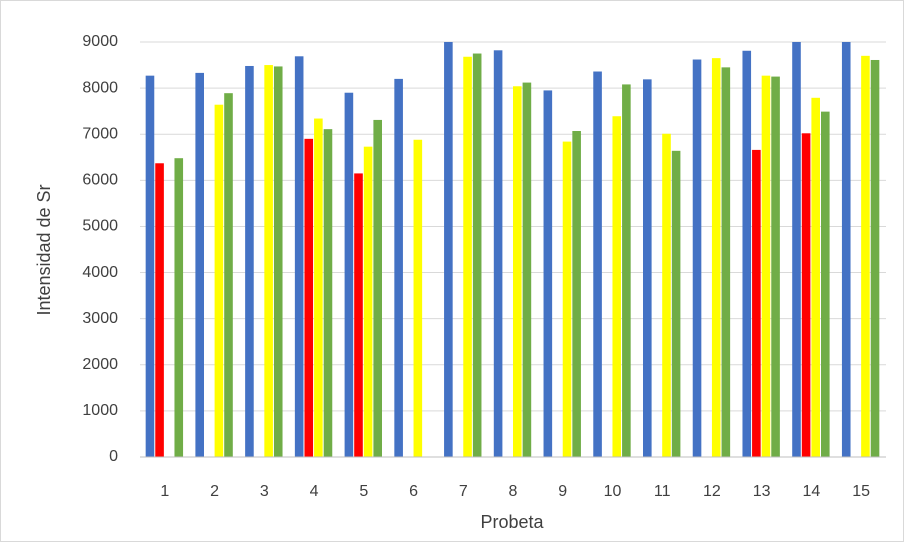 Image resolution: width=905 pixels, height=543 pixels. I want to click on x-tick-label: 12, so click(712, 491).